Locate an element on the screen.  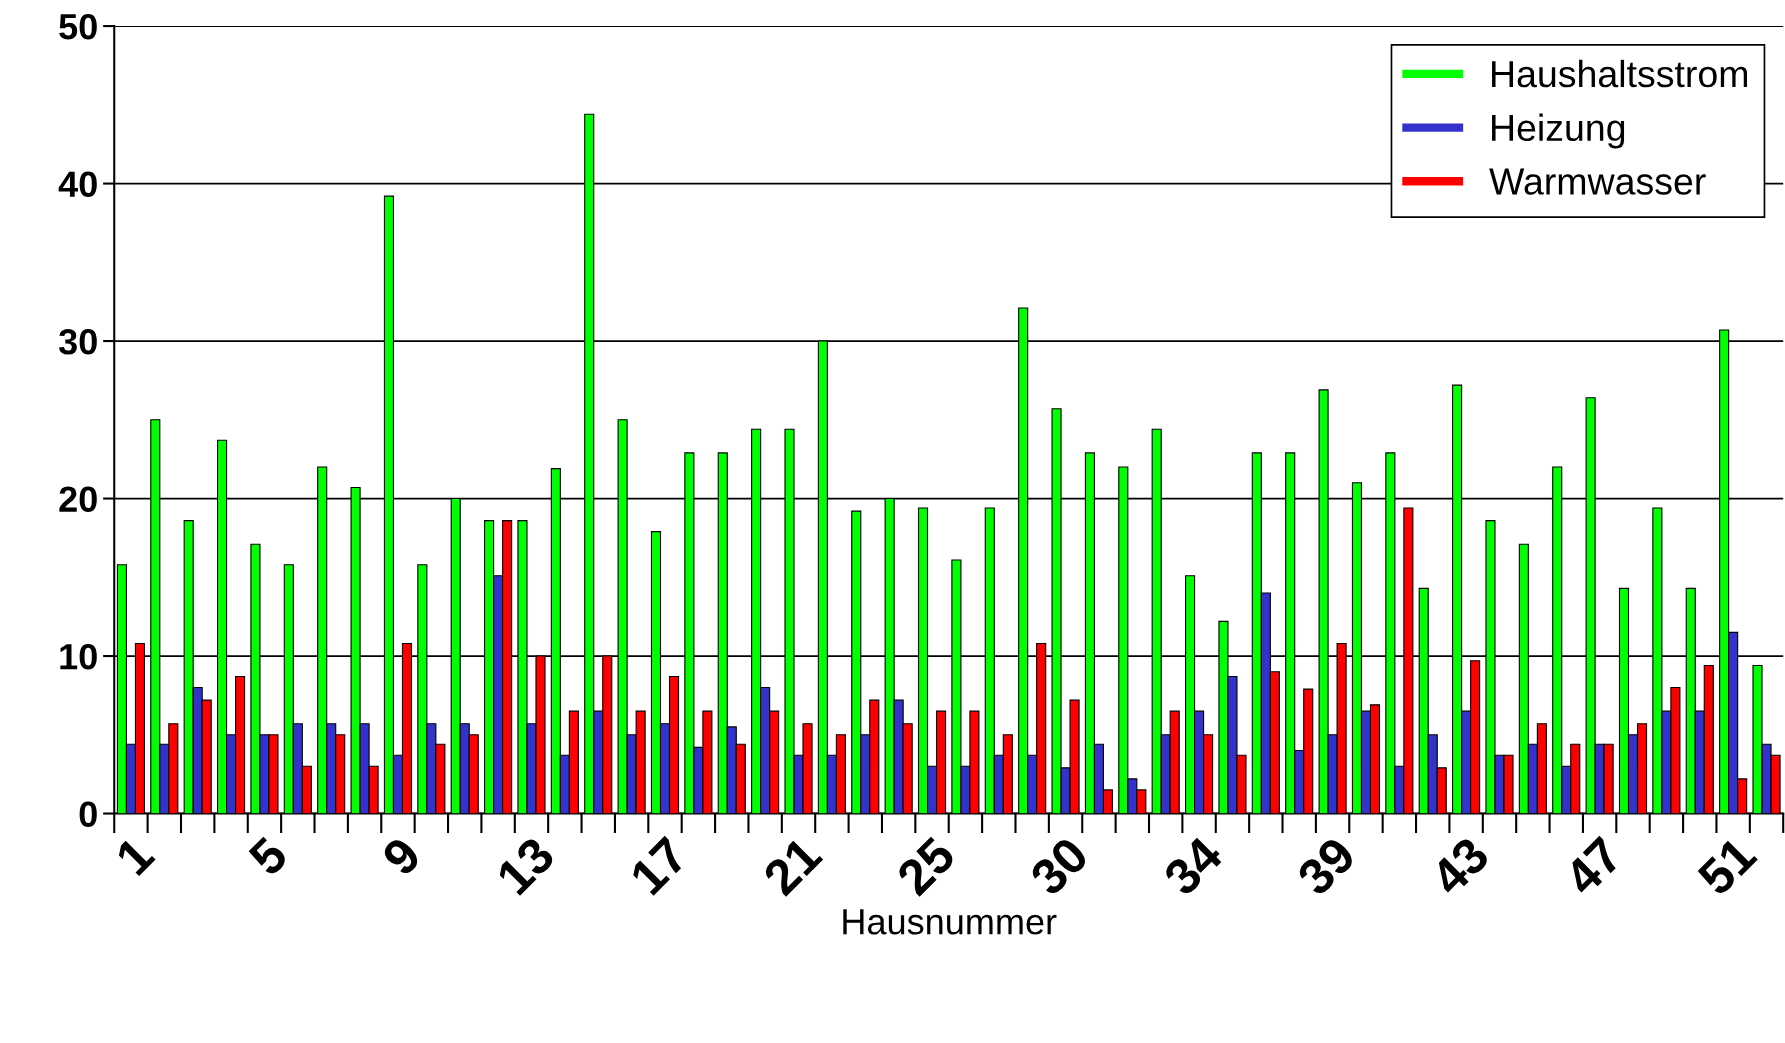
x-tick-label: 9 is located at coordinates (401, 856).